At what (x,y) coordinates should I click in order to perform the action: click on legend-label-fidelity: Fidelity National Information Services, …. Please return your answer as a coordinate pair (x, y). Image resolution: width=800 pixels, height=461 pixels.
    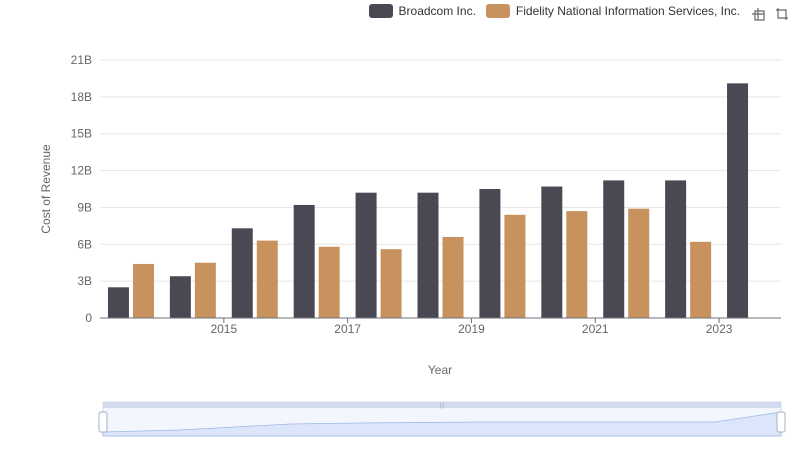
    Looking at the image, I should click on (627, 11).